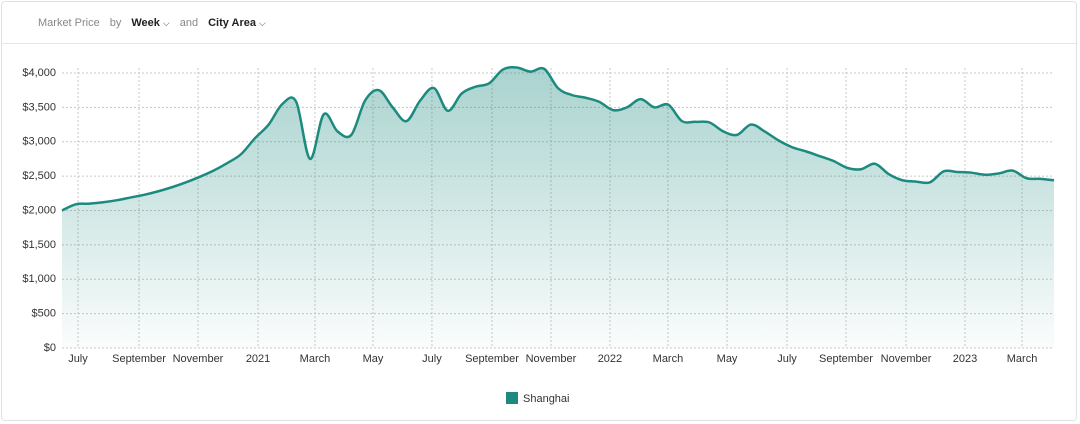 The image size is (1080, 424). What do you see at coordinates (39, 210) in the screenshot?
I see `y-tick-label: $2,000` at bounding box center [39, 210].